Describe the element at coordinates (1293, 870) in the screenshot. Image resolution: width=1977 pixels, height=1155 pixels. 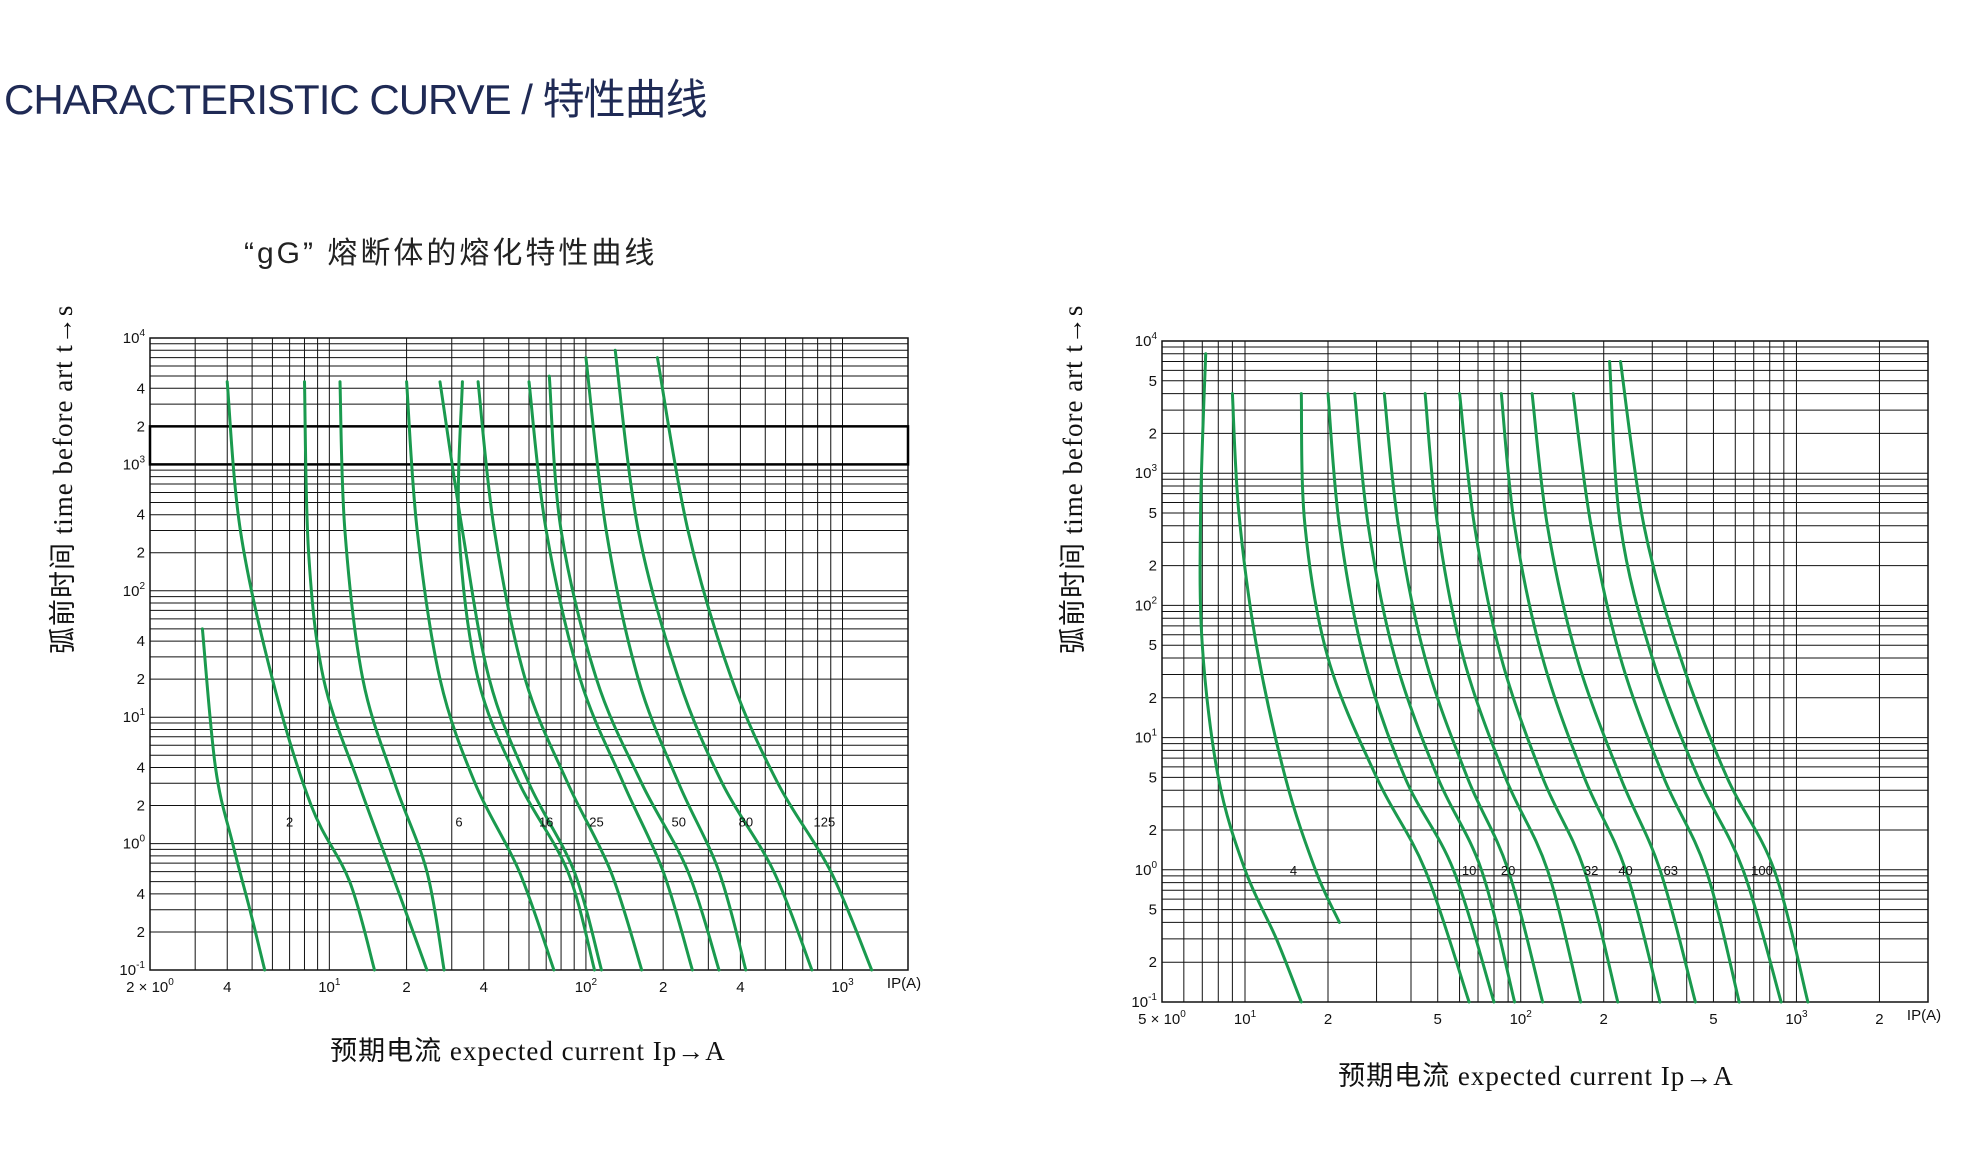
I see `rating-label: 4` at that location.